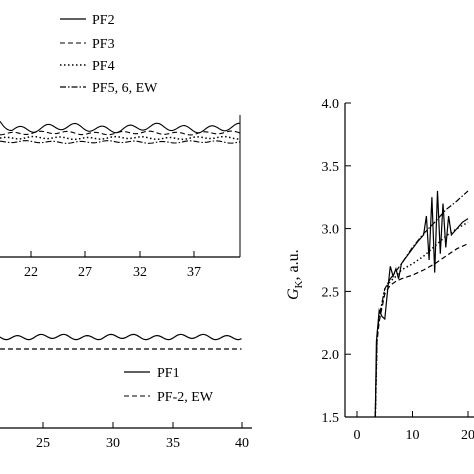 The image size is (474, 474). I want to click on right-y-tick-label: 2.0, so click(331, 355).